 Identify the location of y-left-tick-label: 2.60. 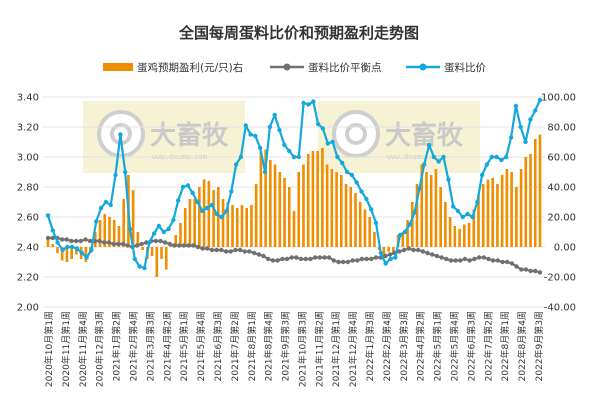
(28, 218).